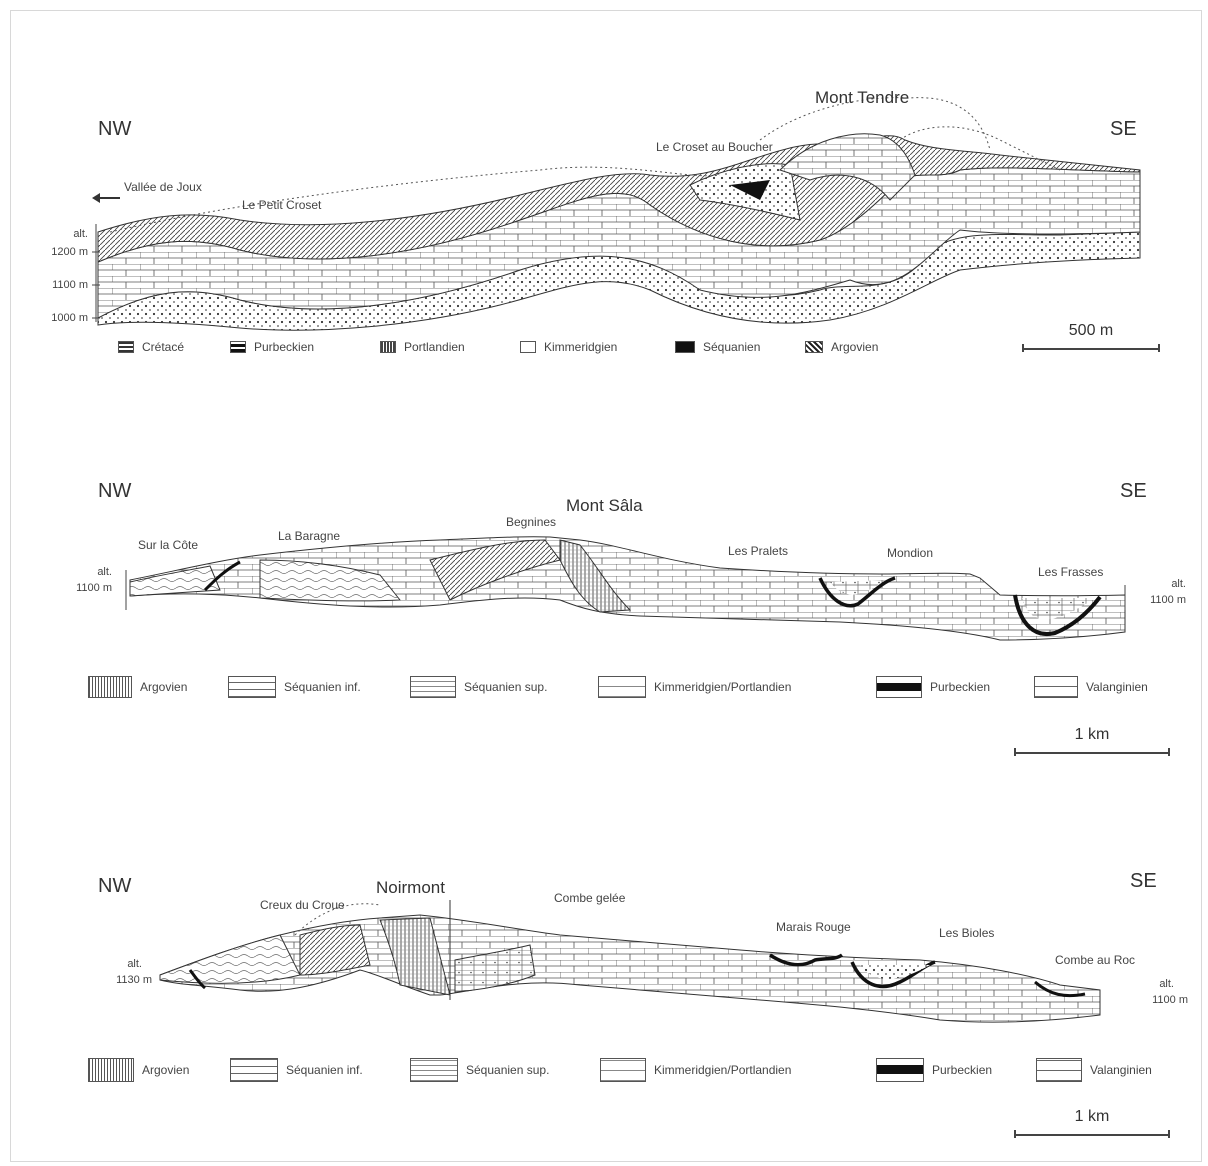 This screenshot has width=1208, height=1166. I want to click on section2-se-label: SE, so click(1133, 491).